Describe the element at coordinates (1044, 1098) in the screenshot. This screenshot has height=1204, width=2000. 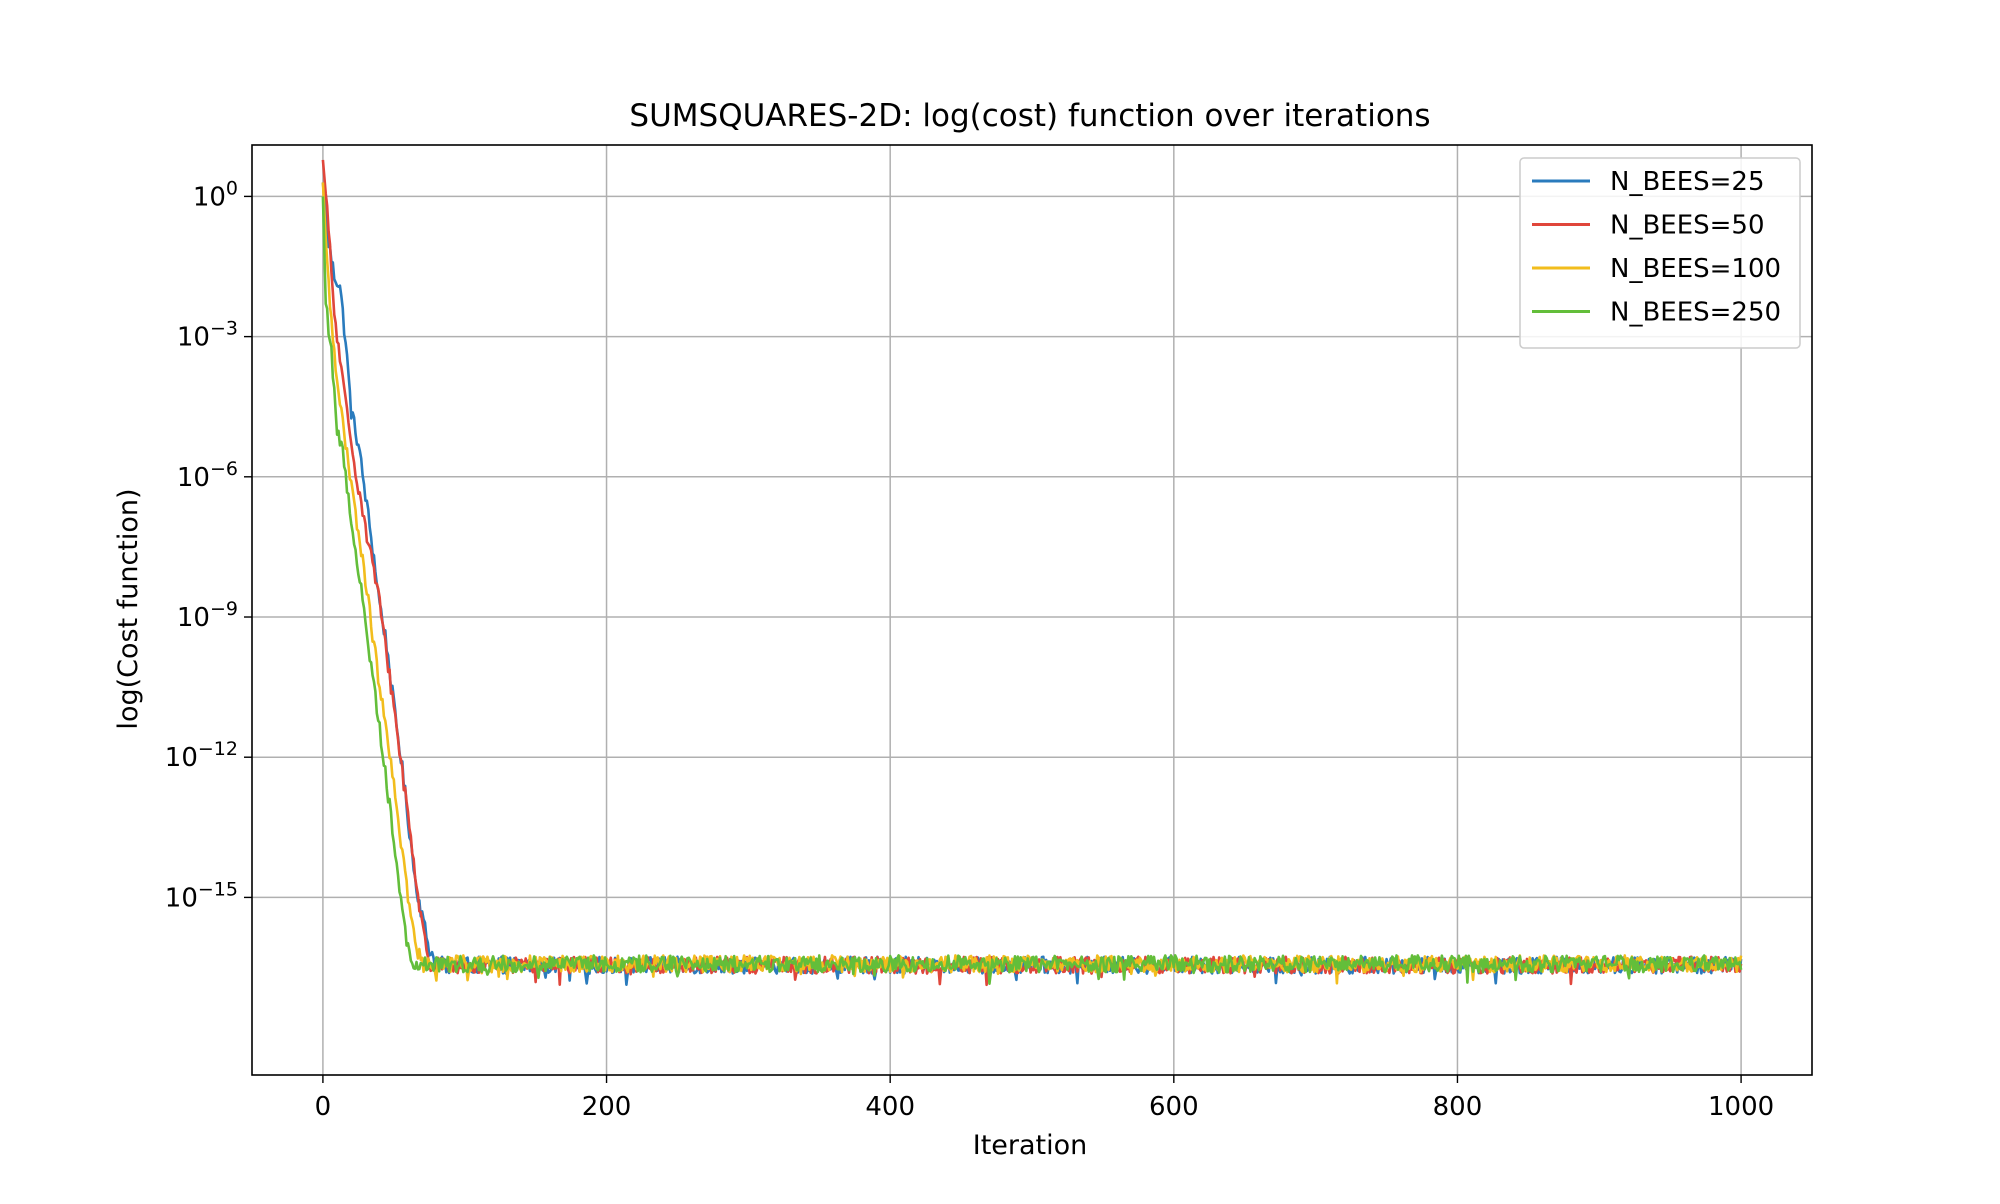
I see `x-axis-ticks: 0 200 400 600 800 1000` at that location.